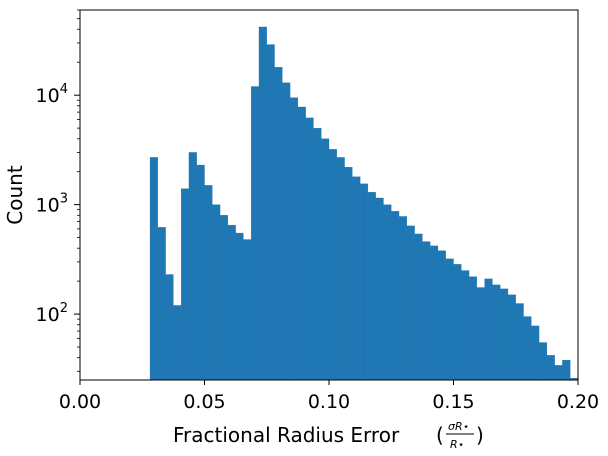 Image resolution: width=608 pixels, height=456 pixels. What do you see at coordinates (453, 402) in the screenshot?
I see `x-tick-label: 0.15` at bounding box center [453, 402].